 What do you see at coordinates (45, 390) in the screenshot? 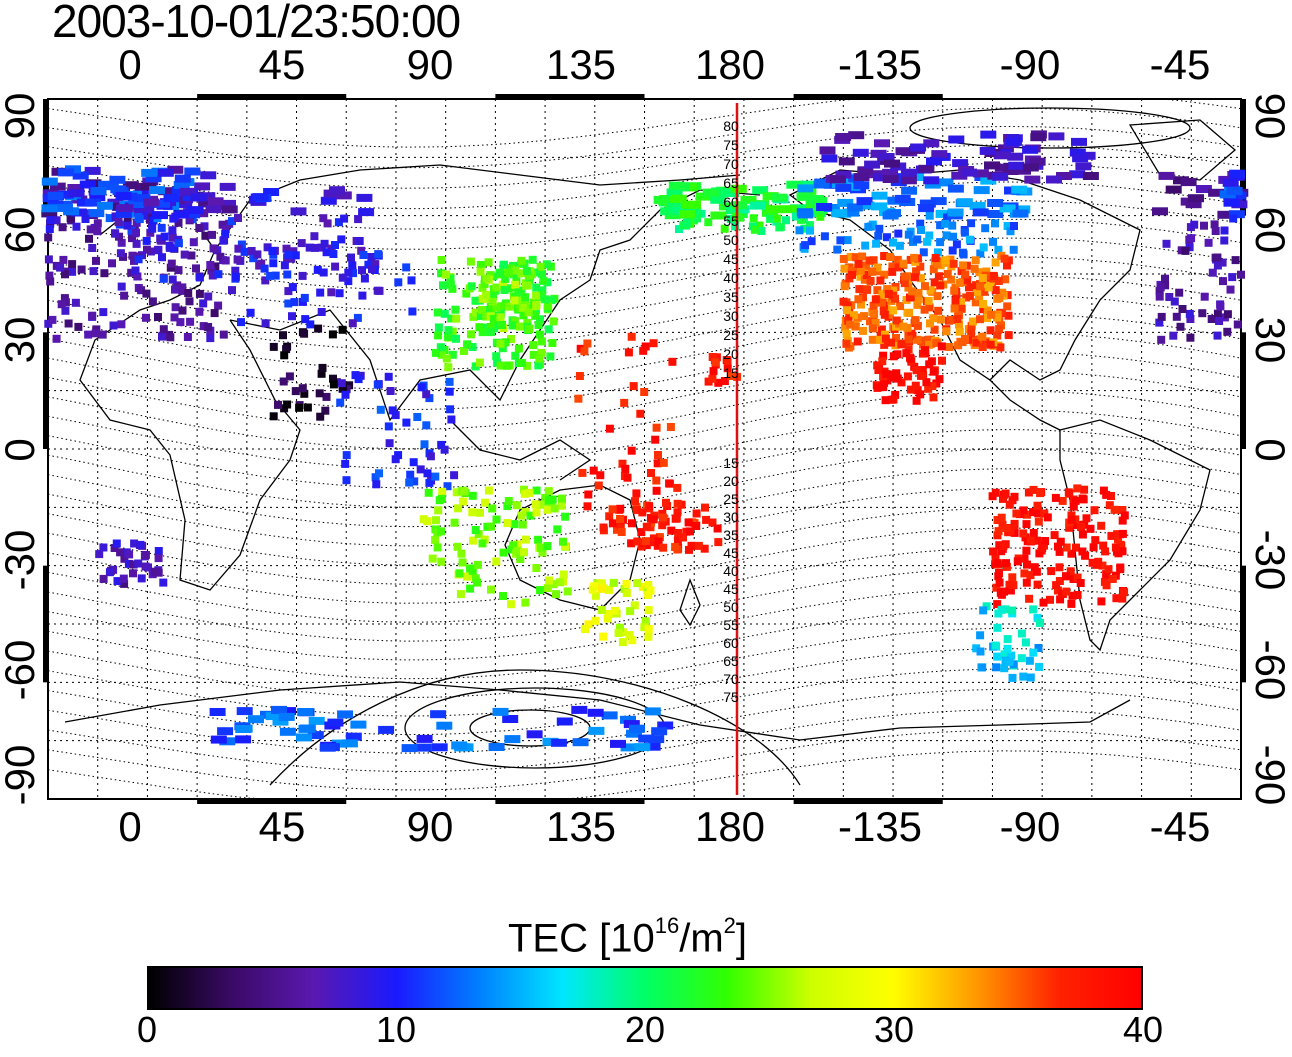
I see `frame-tick-bar` at bounding box center [45, 390].